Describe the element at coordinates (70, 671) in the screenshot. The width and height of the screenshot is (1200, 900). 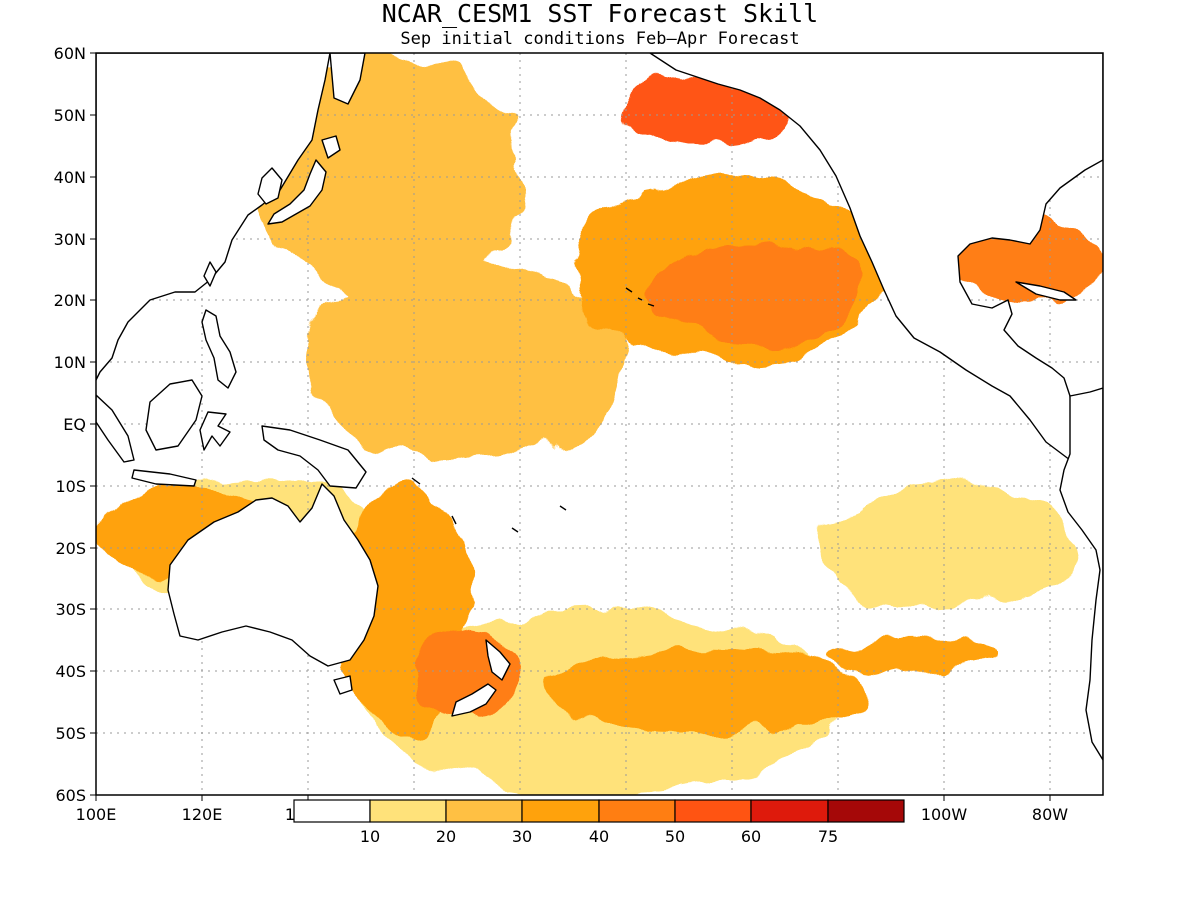
I see `lat-label: 40S` at that location.